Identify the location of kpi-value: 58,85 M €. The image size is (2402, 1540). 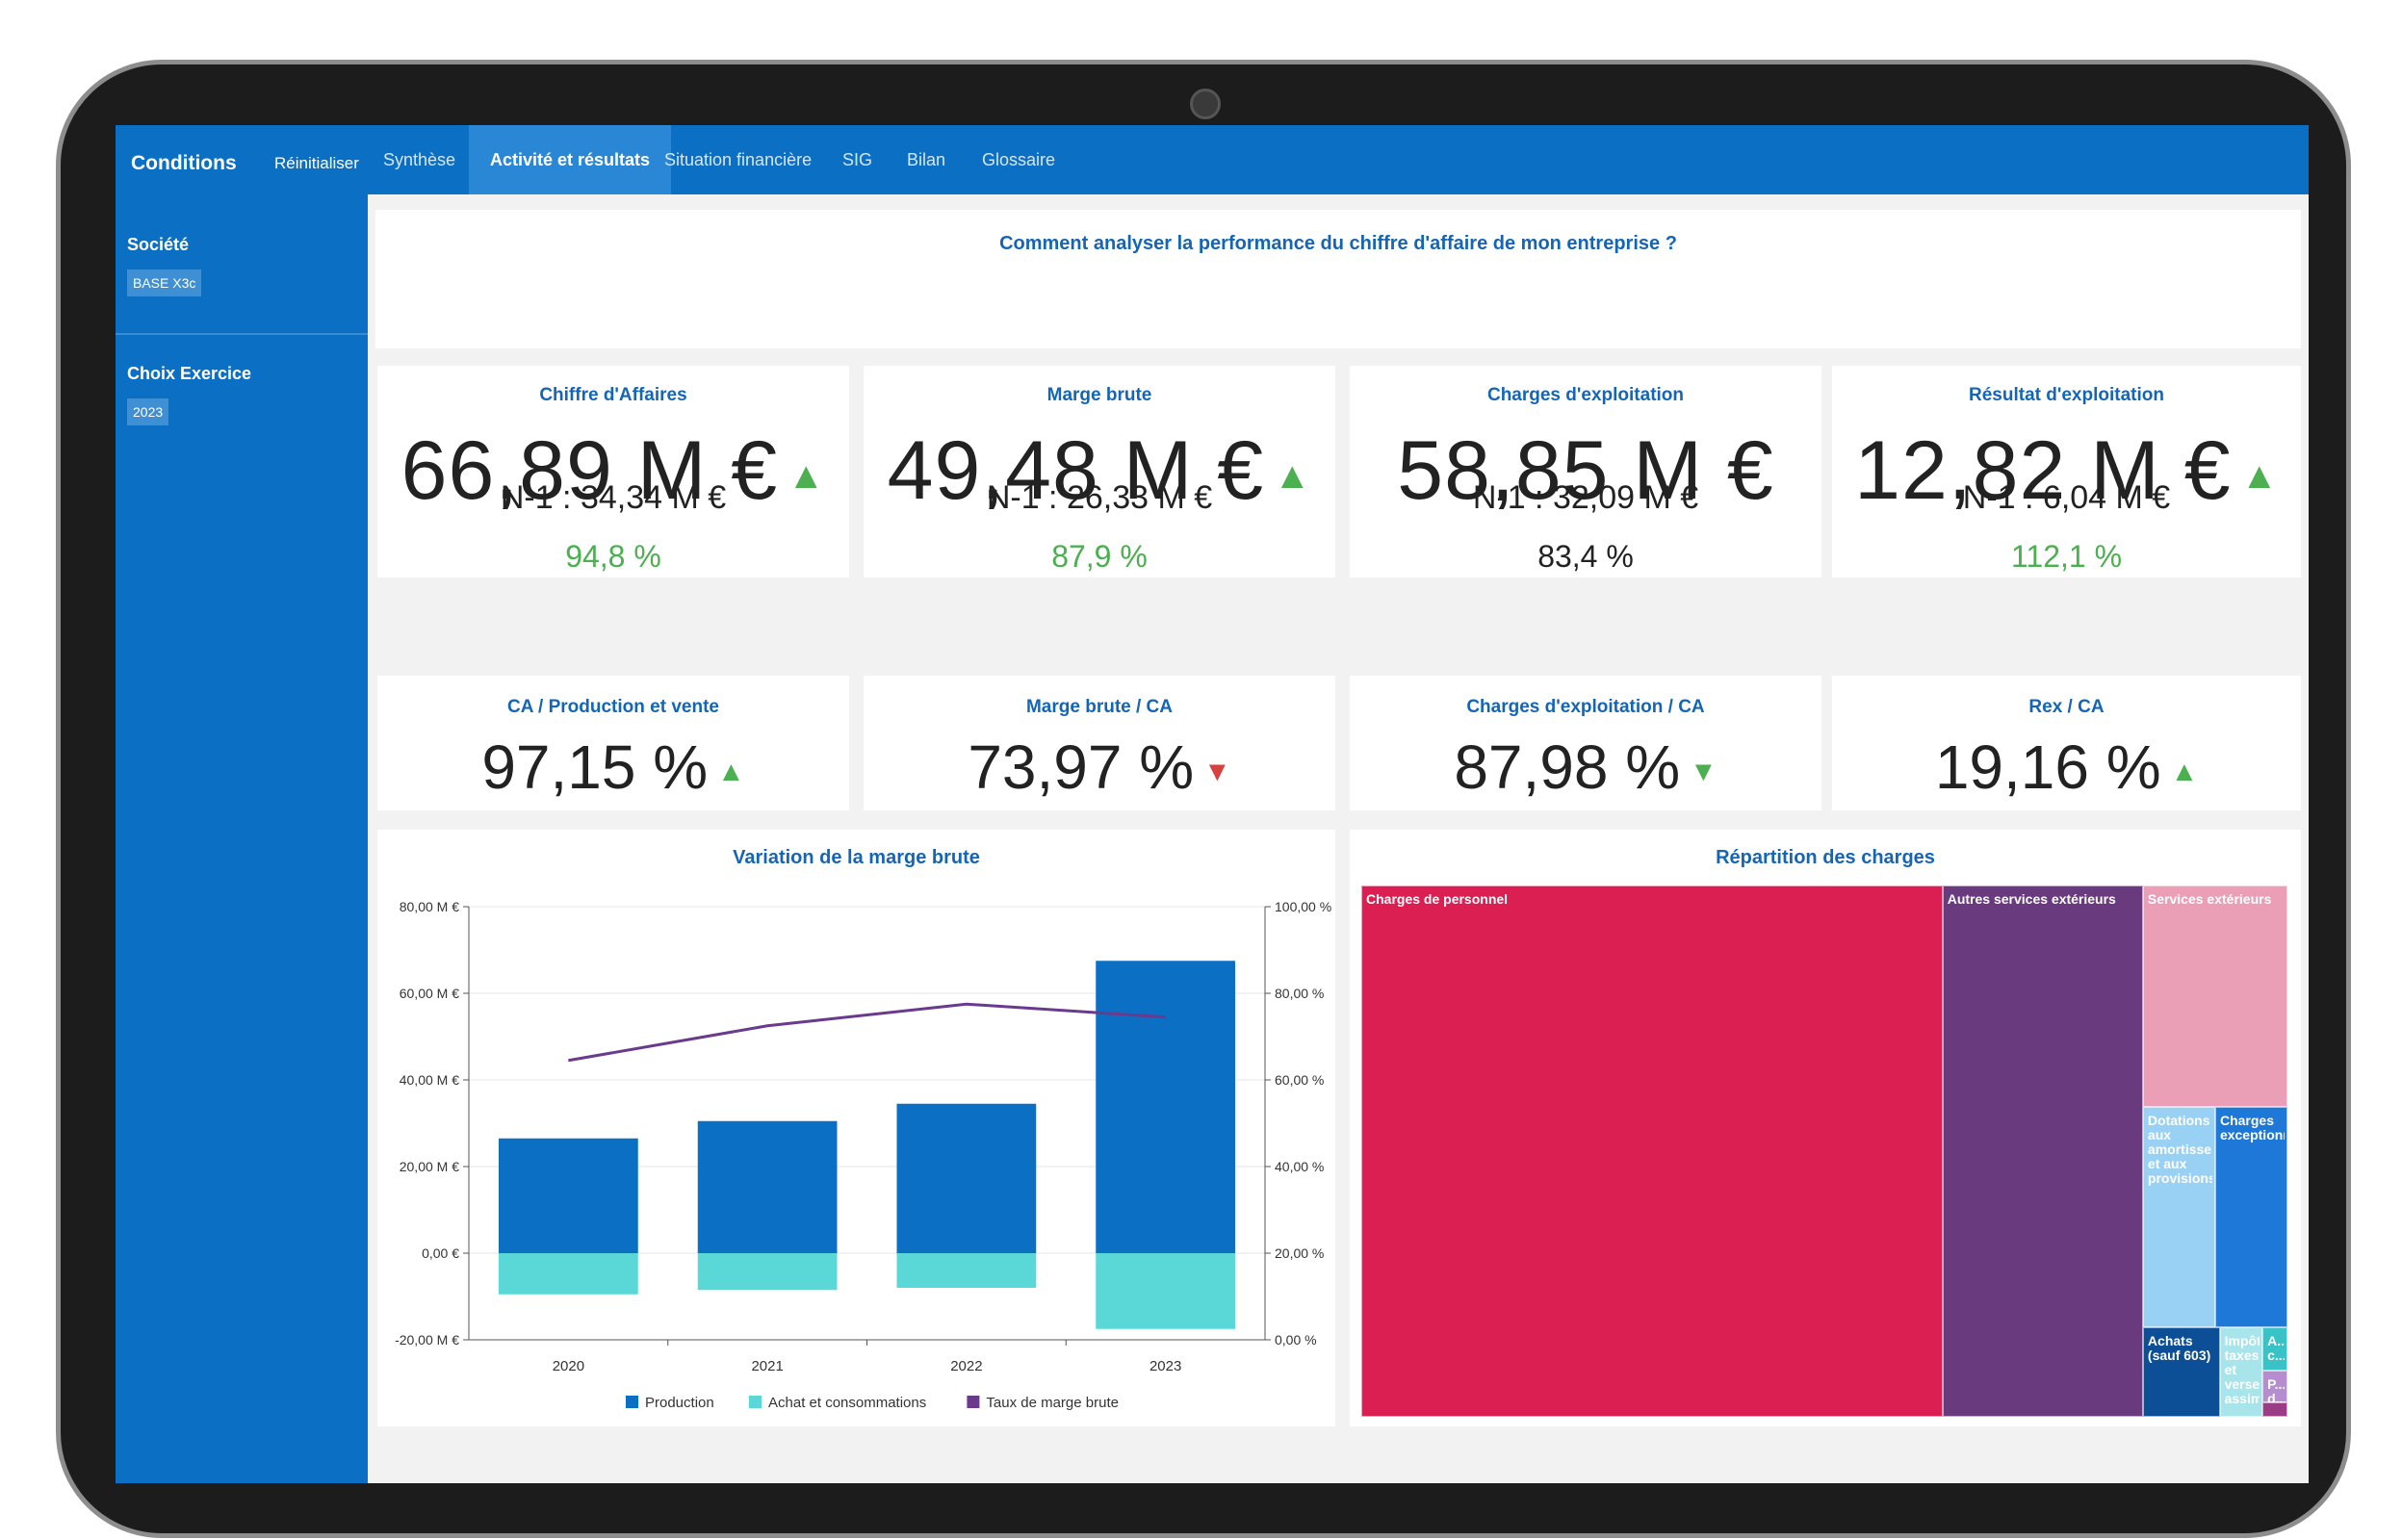
(1585, 470).